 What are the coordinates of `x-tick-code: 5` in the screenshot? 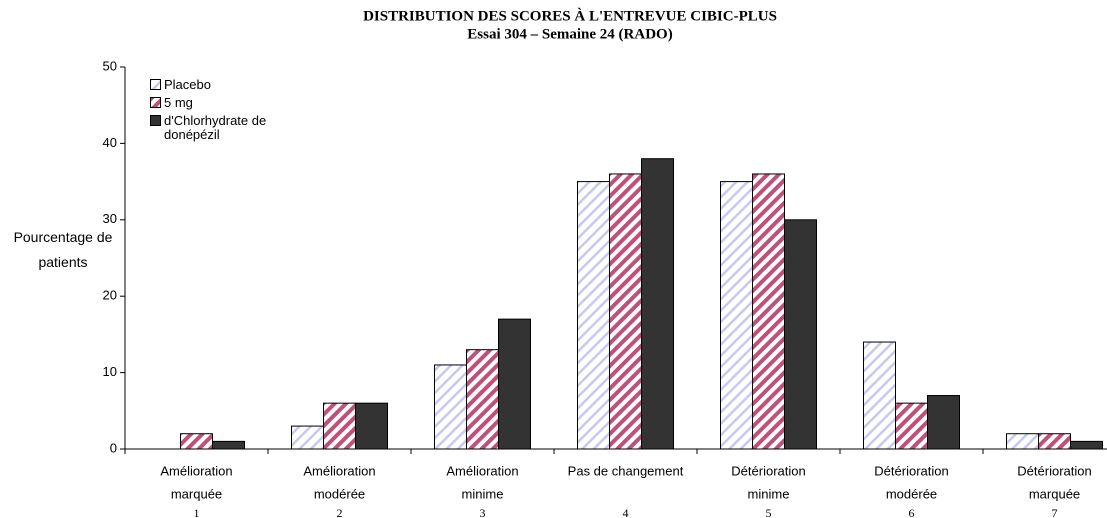 It's located at (769, 512).